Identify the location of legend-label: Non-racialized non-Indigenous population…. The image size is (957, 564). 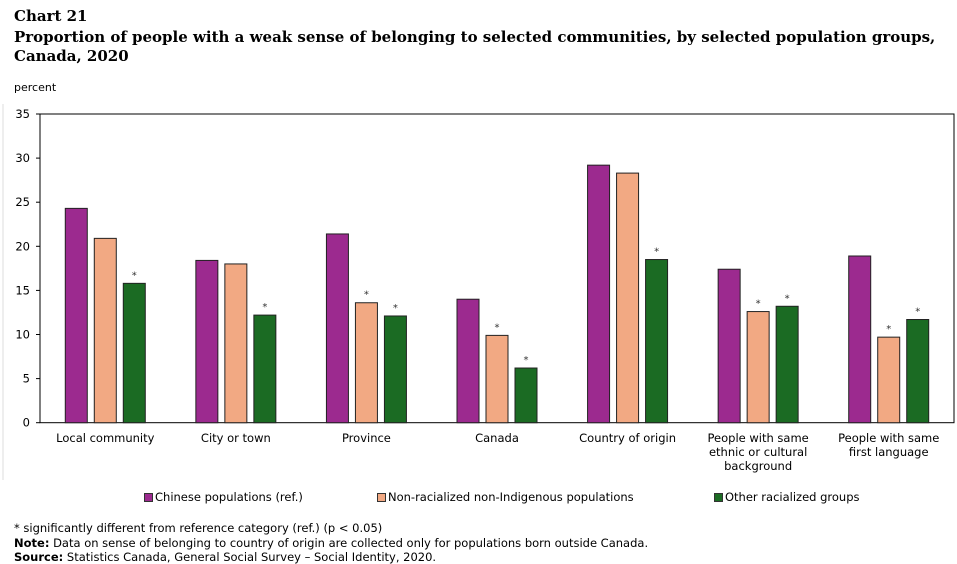
(511, 497).